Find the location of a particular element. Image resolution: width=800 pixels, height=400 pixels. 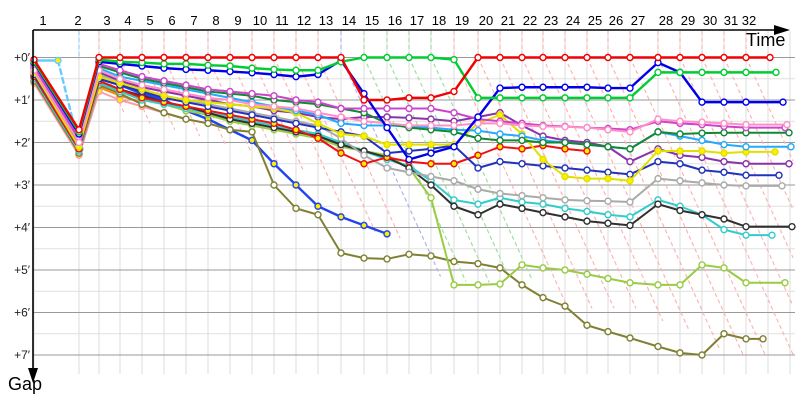

svg-text: +6′ is located at coordinates (22, 313).